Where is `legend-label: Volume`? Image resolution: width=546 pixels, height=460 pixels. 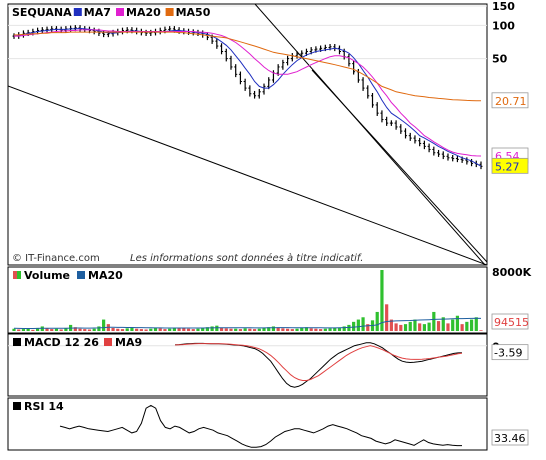 legend-label: Volume is located at coordinates (47, 275).